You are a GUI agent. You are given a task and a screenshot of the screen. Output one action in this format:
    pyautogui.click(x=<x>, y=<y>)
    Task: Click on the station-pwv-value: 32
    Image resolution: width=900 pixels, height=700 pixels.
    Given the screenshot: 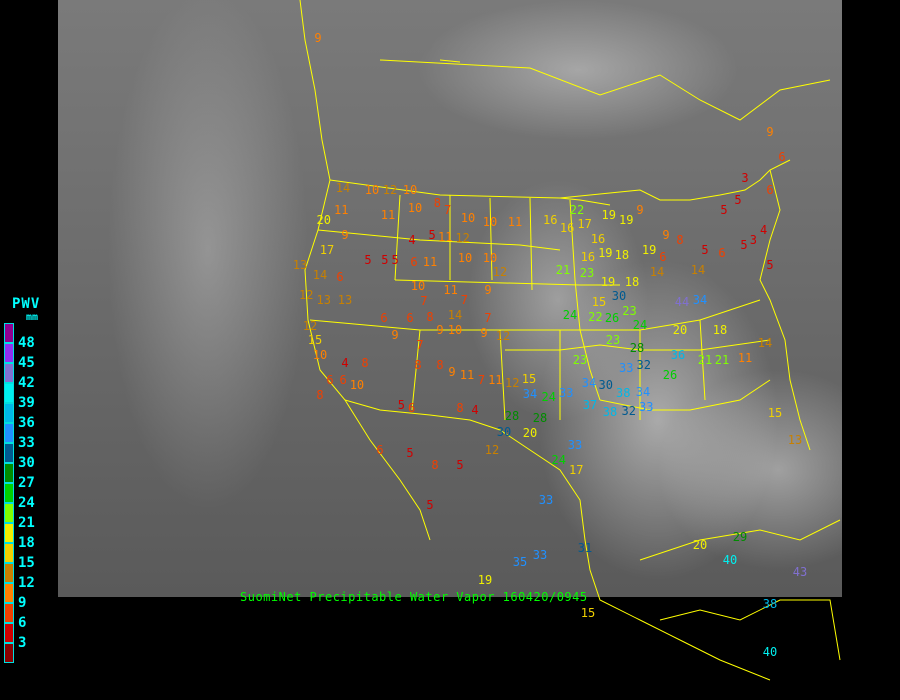 What is the action you would take?
    pyautogui.click(x=643, y=365)
    